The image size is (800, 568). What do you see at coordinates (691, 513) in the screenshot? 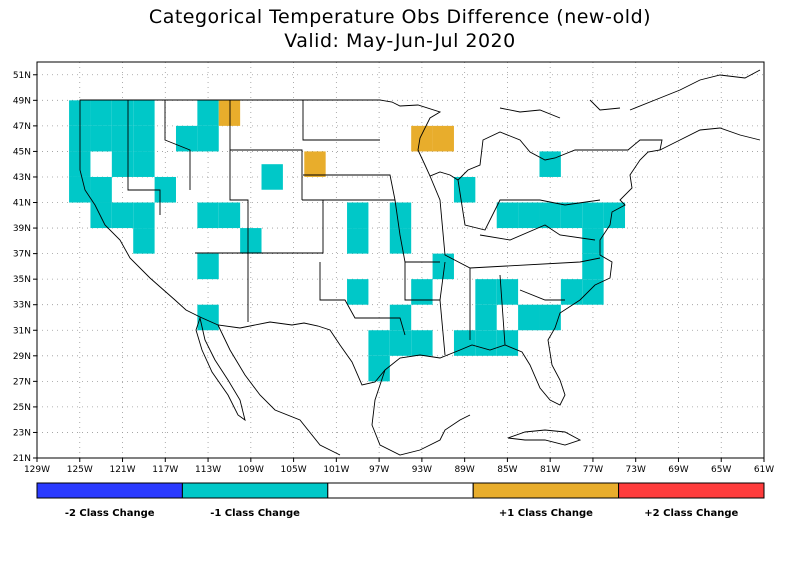
I see `legend-label: +2 Class Change` at bounding box center [691, 513].